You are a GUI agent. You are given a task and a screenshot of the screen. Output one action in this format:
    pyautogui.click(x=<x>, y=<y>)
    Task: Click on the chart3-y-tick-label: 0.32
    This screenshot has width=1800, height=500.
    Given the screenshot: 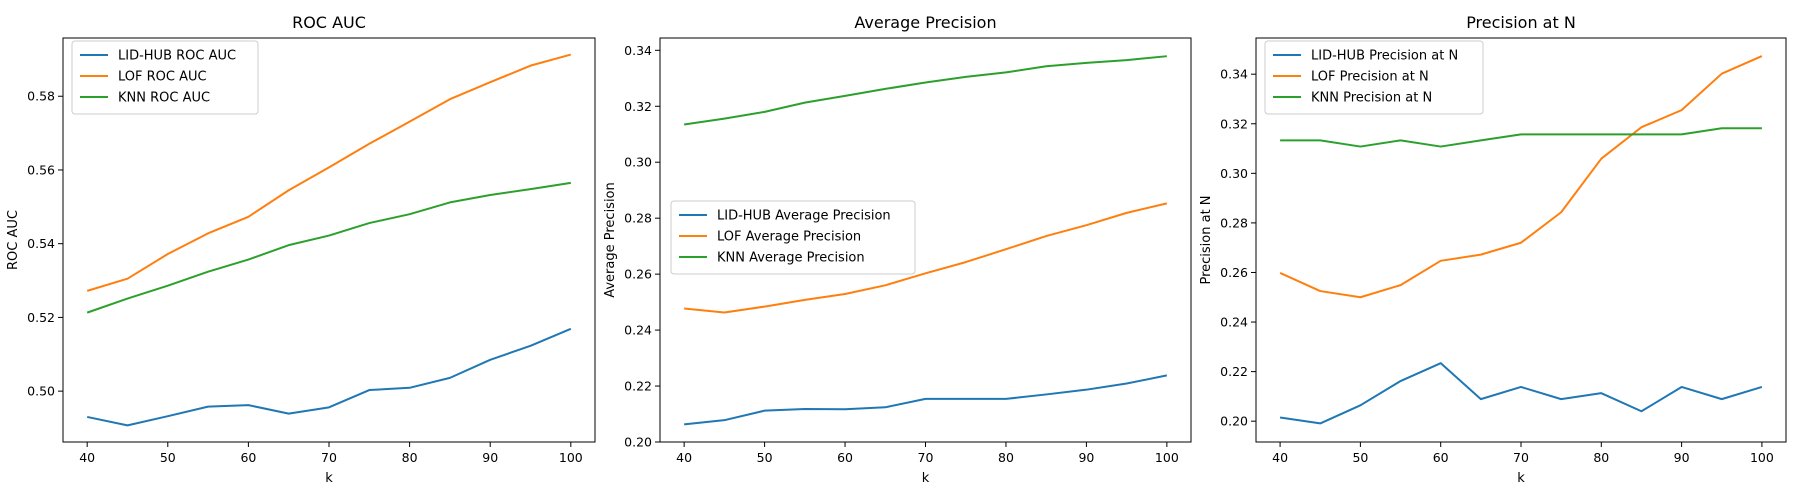 What is the action you would take?
    pyautogui.click(x=1234, y=123)
    